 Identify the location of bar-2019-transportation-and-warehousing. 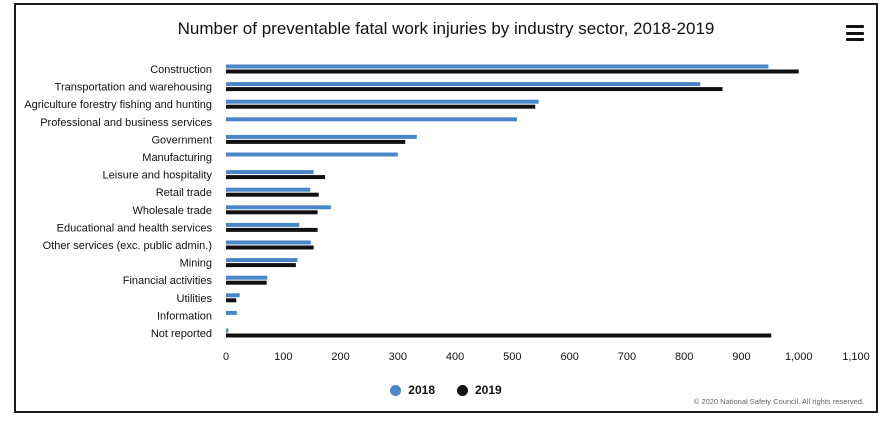
(474, 89).